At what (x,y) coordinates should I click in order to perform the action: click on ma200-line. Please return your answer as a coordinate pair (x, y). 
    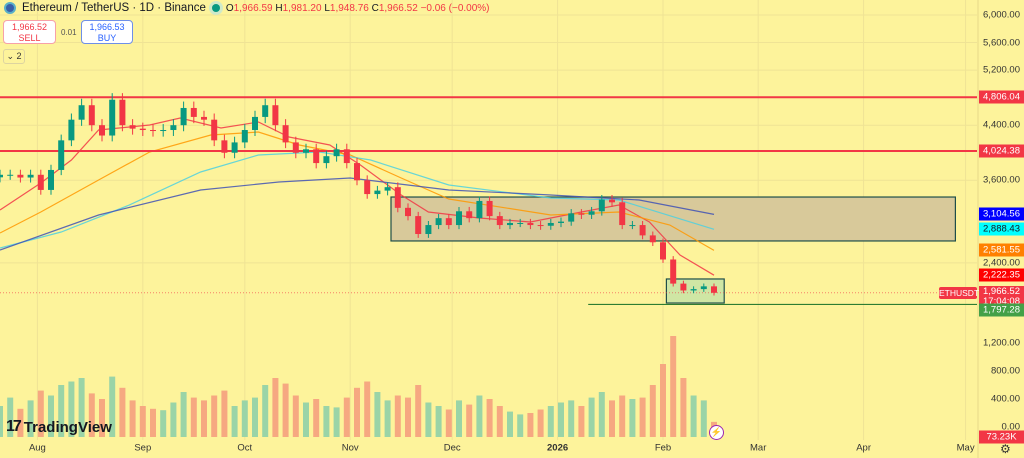
    Looking at the image, I should click on (357, 214).